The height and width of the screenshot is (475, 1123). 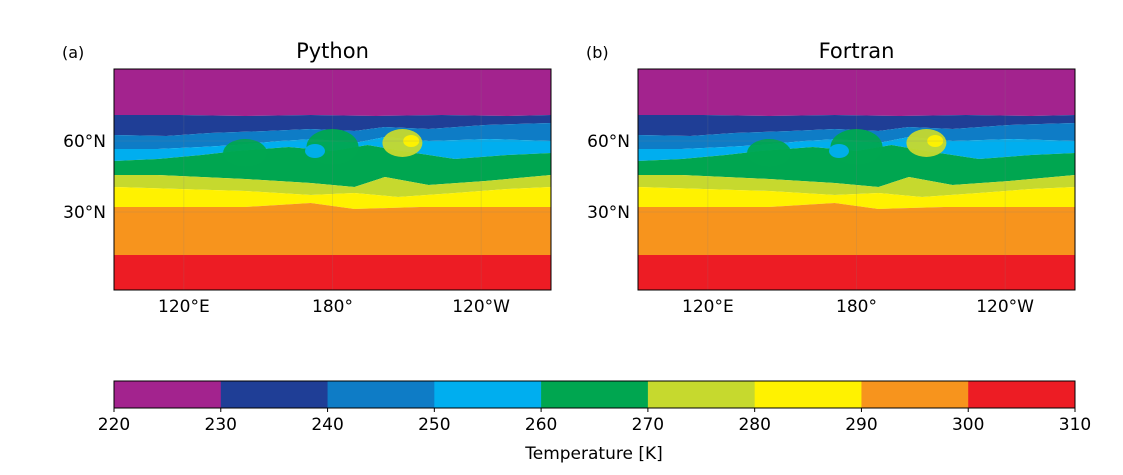 What do you see at coordinates (73, 52) in the screenshot?
I see `panel-letter: (a)` at bounding box center [73, 52].